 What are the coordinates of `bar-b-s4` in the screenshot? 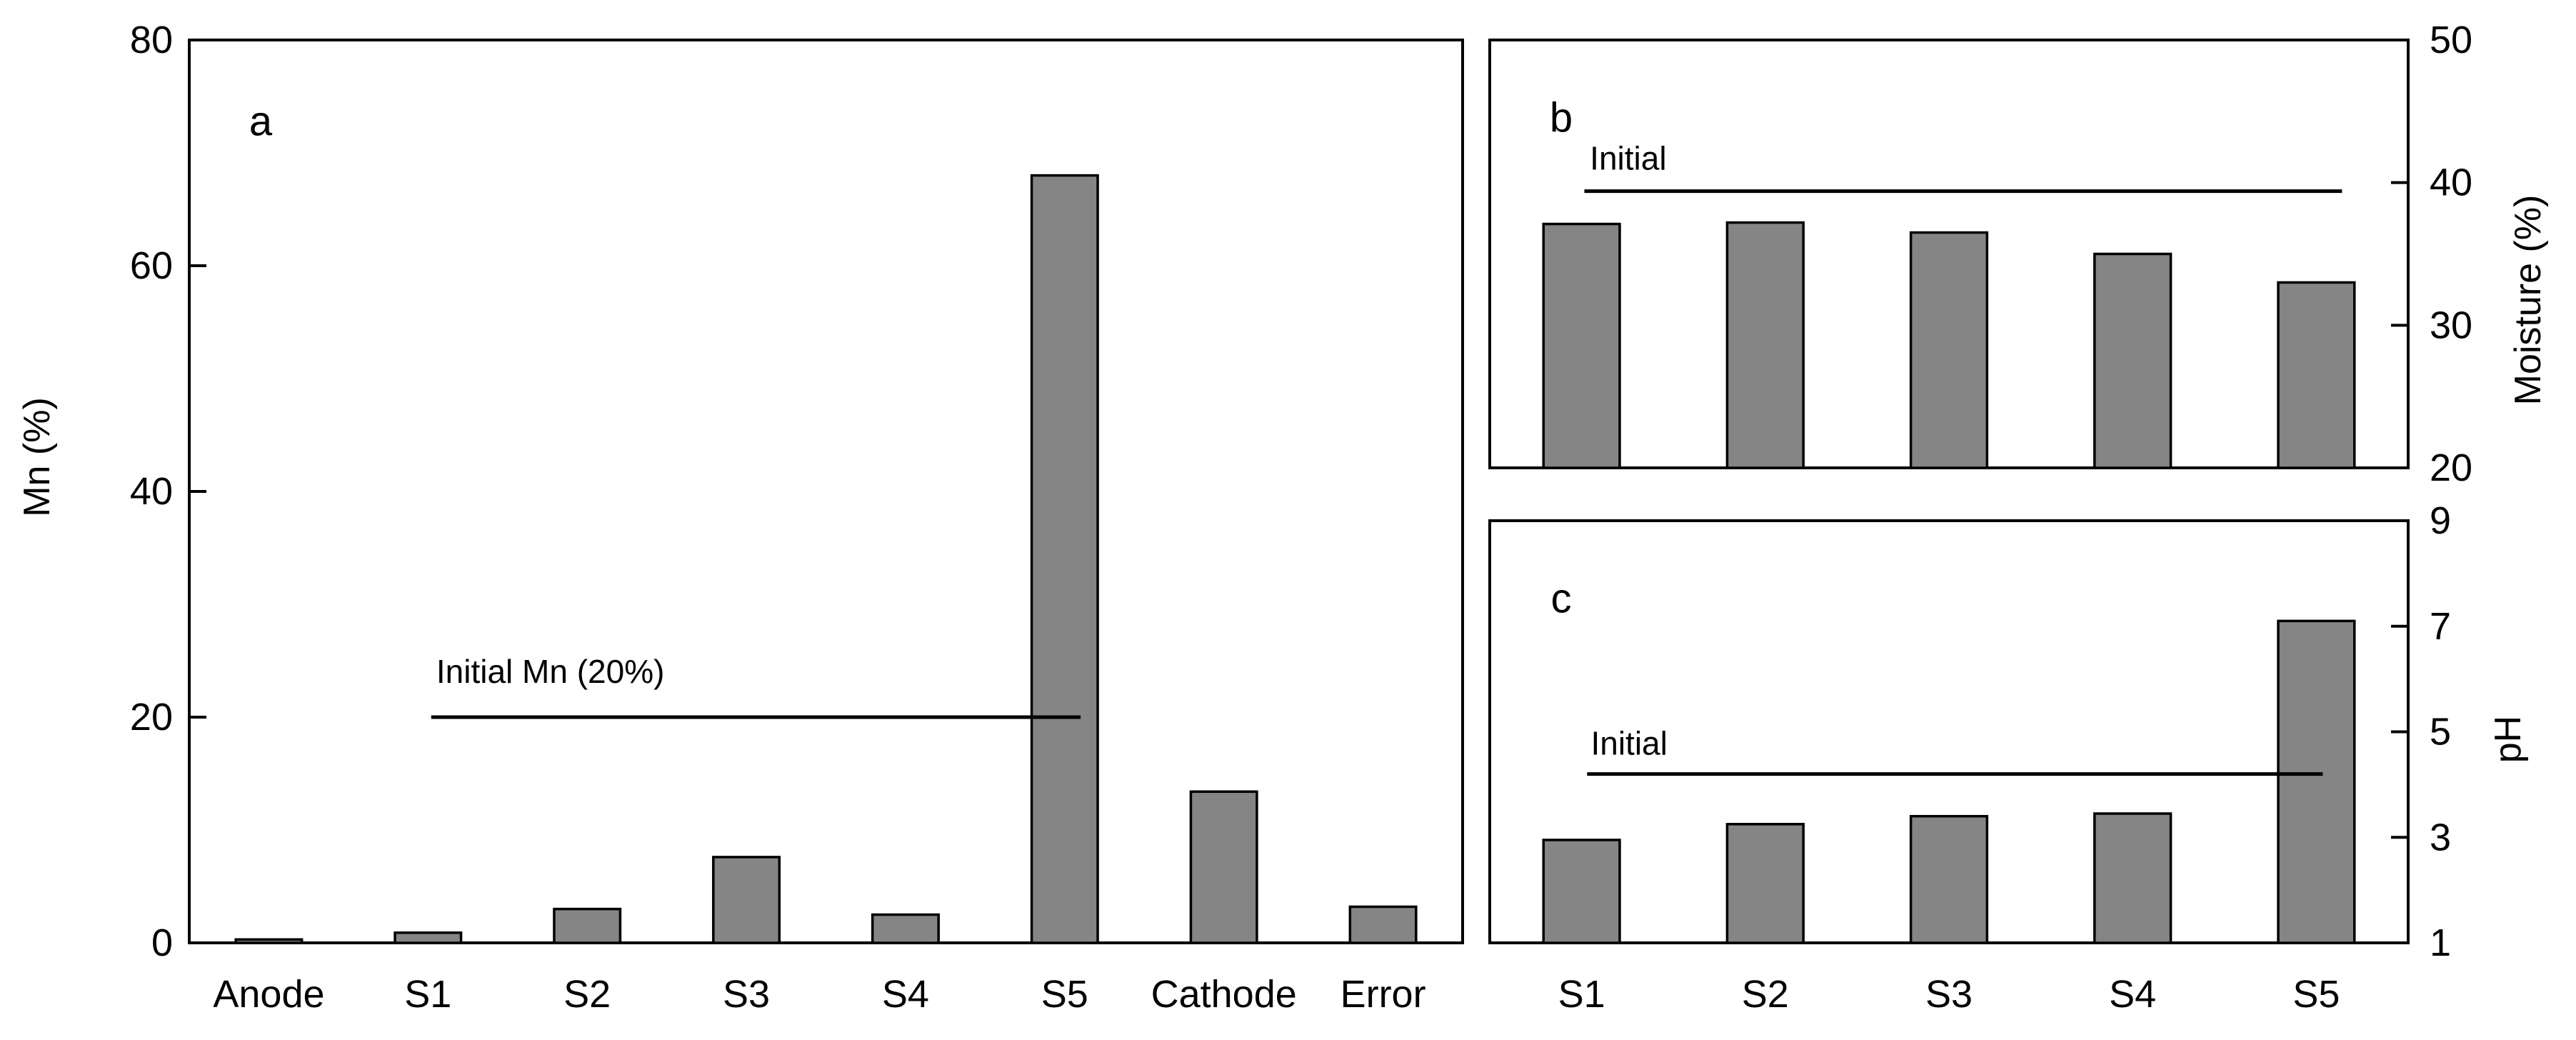 It's located at (2132, 360).